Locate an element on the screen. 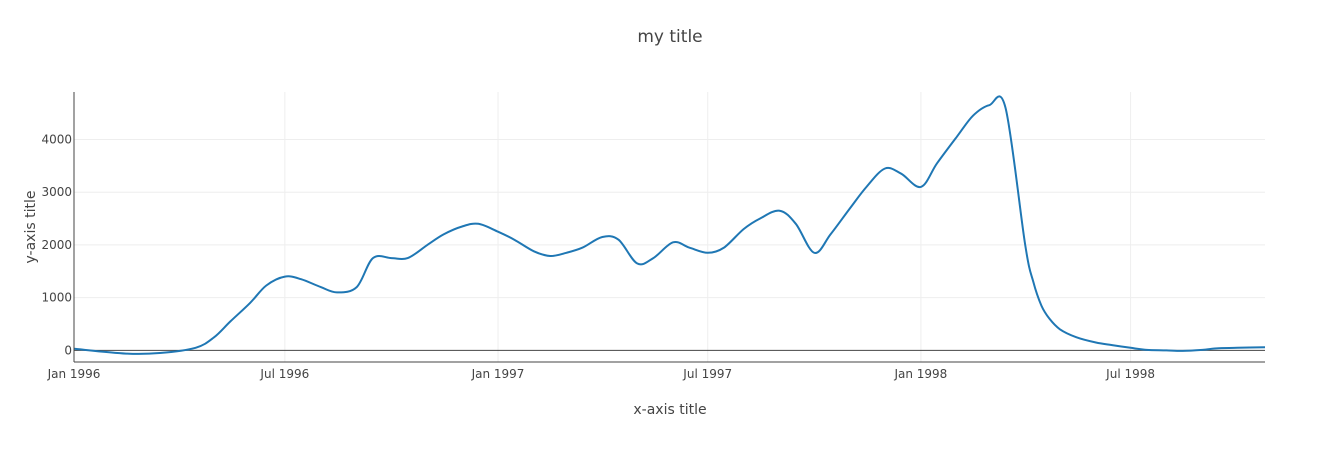 This screenshot has width=1327, height=459. y-tick-label: 3000 is located at coordinates (56, 192).